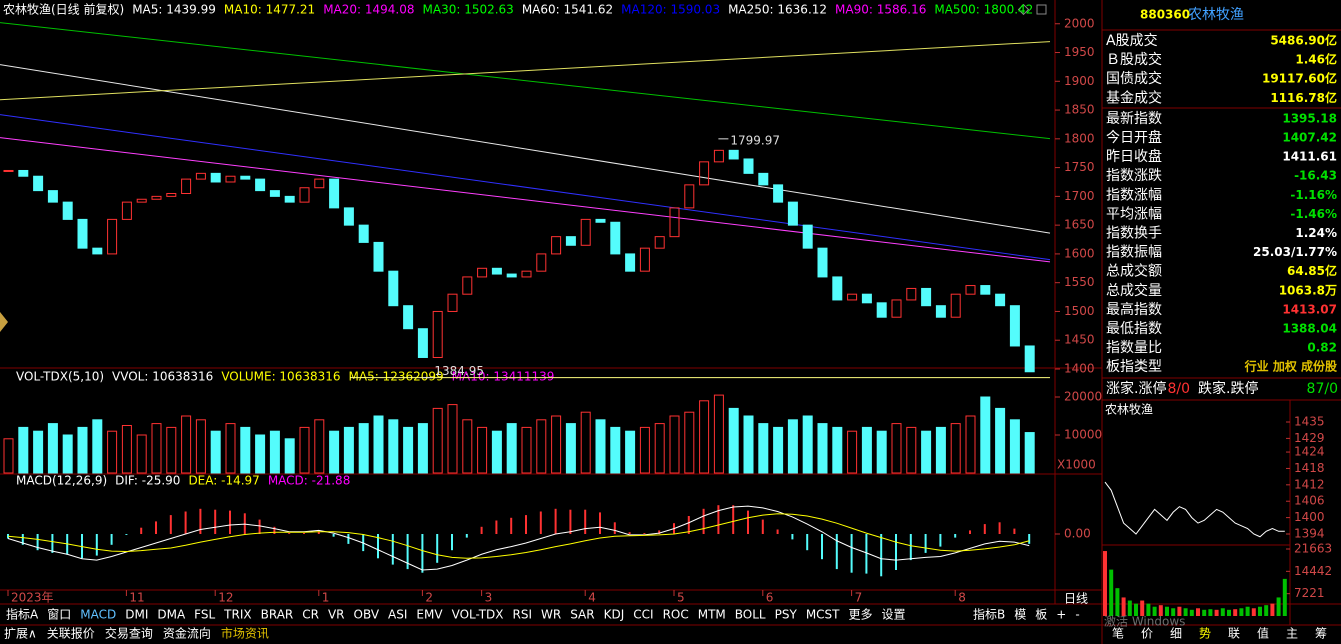  I want to click on indicator-tab: 指标A, so click(22, 614).